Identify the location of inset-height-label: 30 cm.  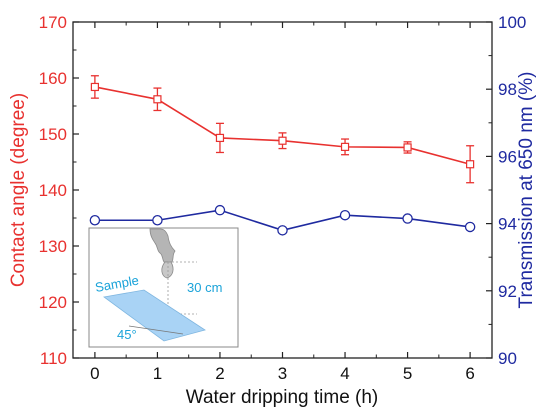
(204, 287).